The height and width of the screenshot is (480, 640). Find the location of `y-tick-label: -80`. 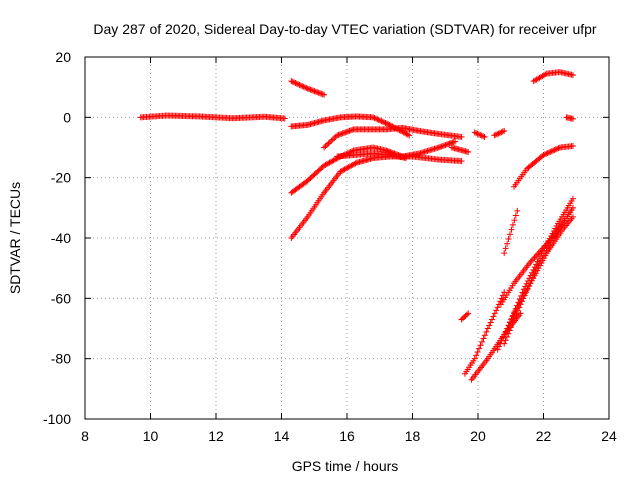

y-tick-label: -80 is located at coordinates (61, 359).